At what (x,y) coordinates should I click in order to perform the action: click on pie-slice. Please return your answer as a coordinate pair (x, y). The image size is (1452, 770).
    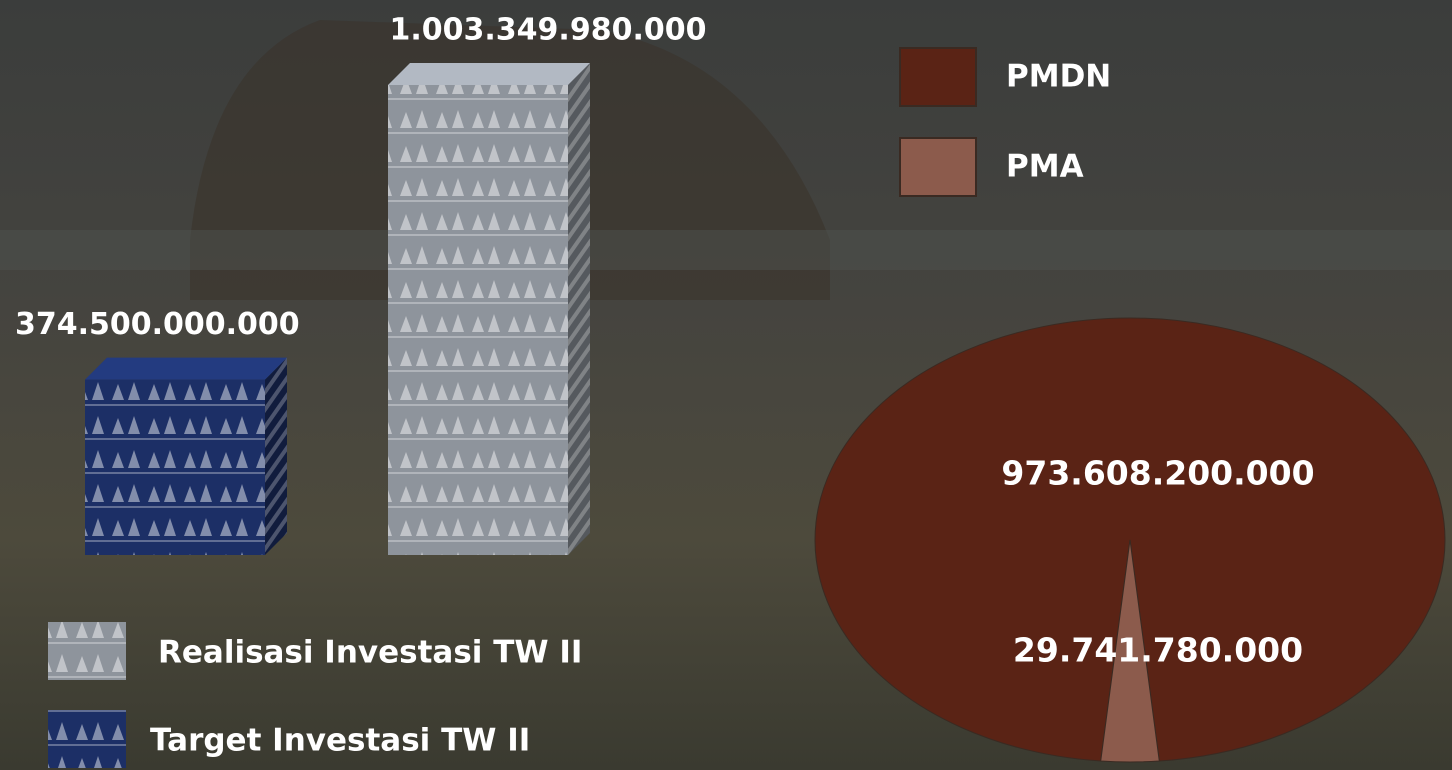
    Looking at the image, I should click on (1130, 651).